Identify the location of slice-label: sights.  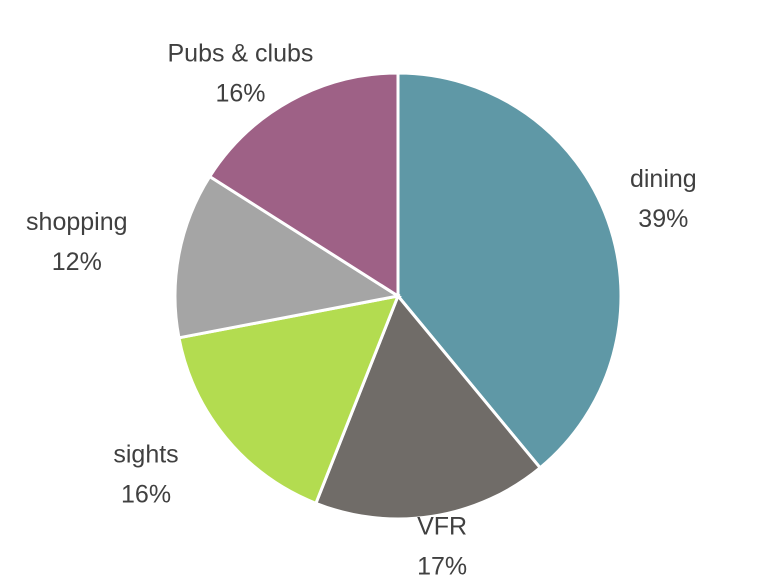
(145, 454).